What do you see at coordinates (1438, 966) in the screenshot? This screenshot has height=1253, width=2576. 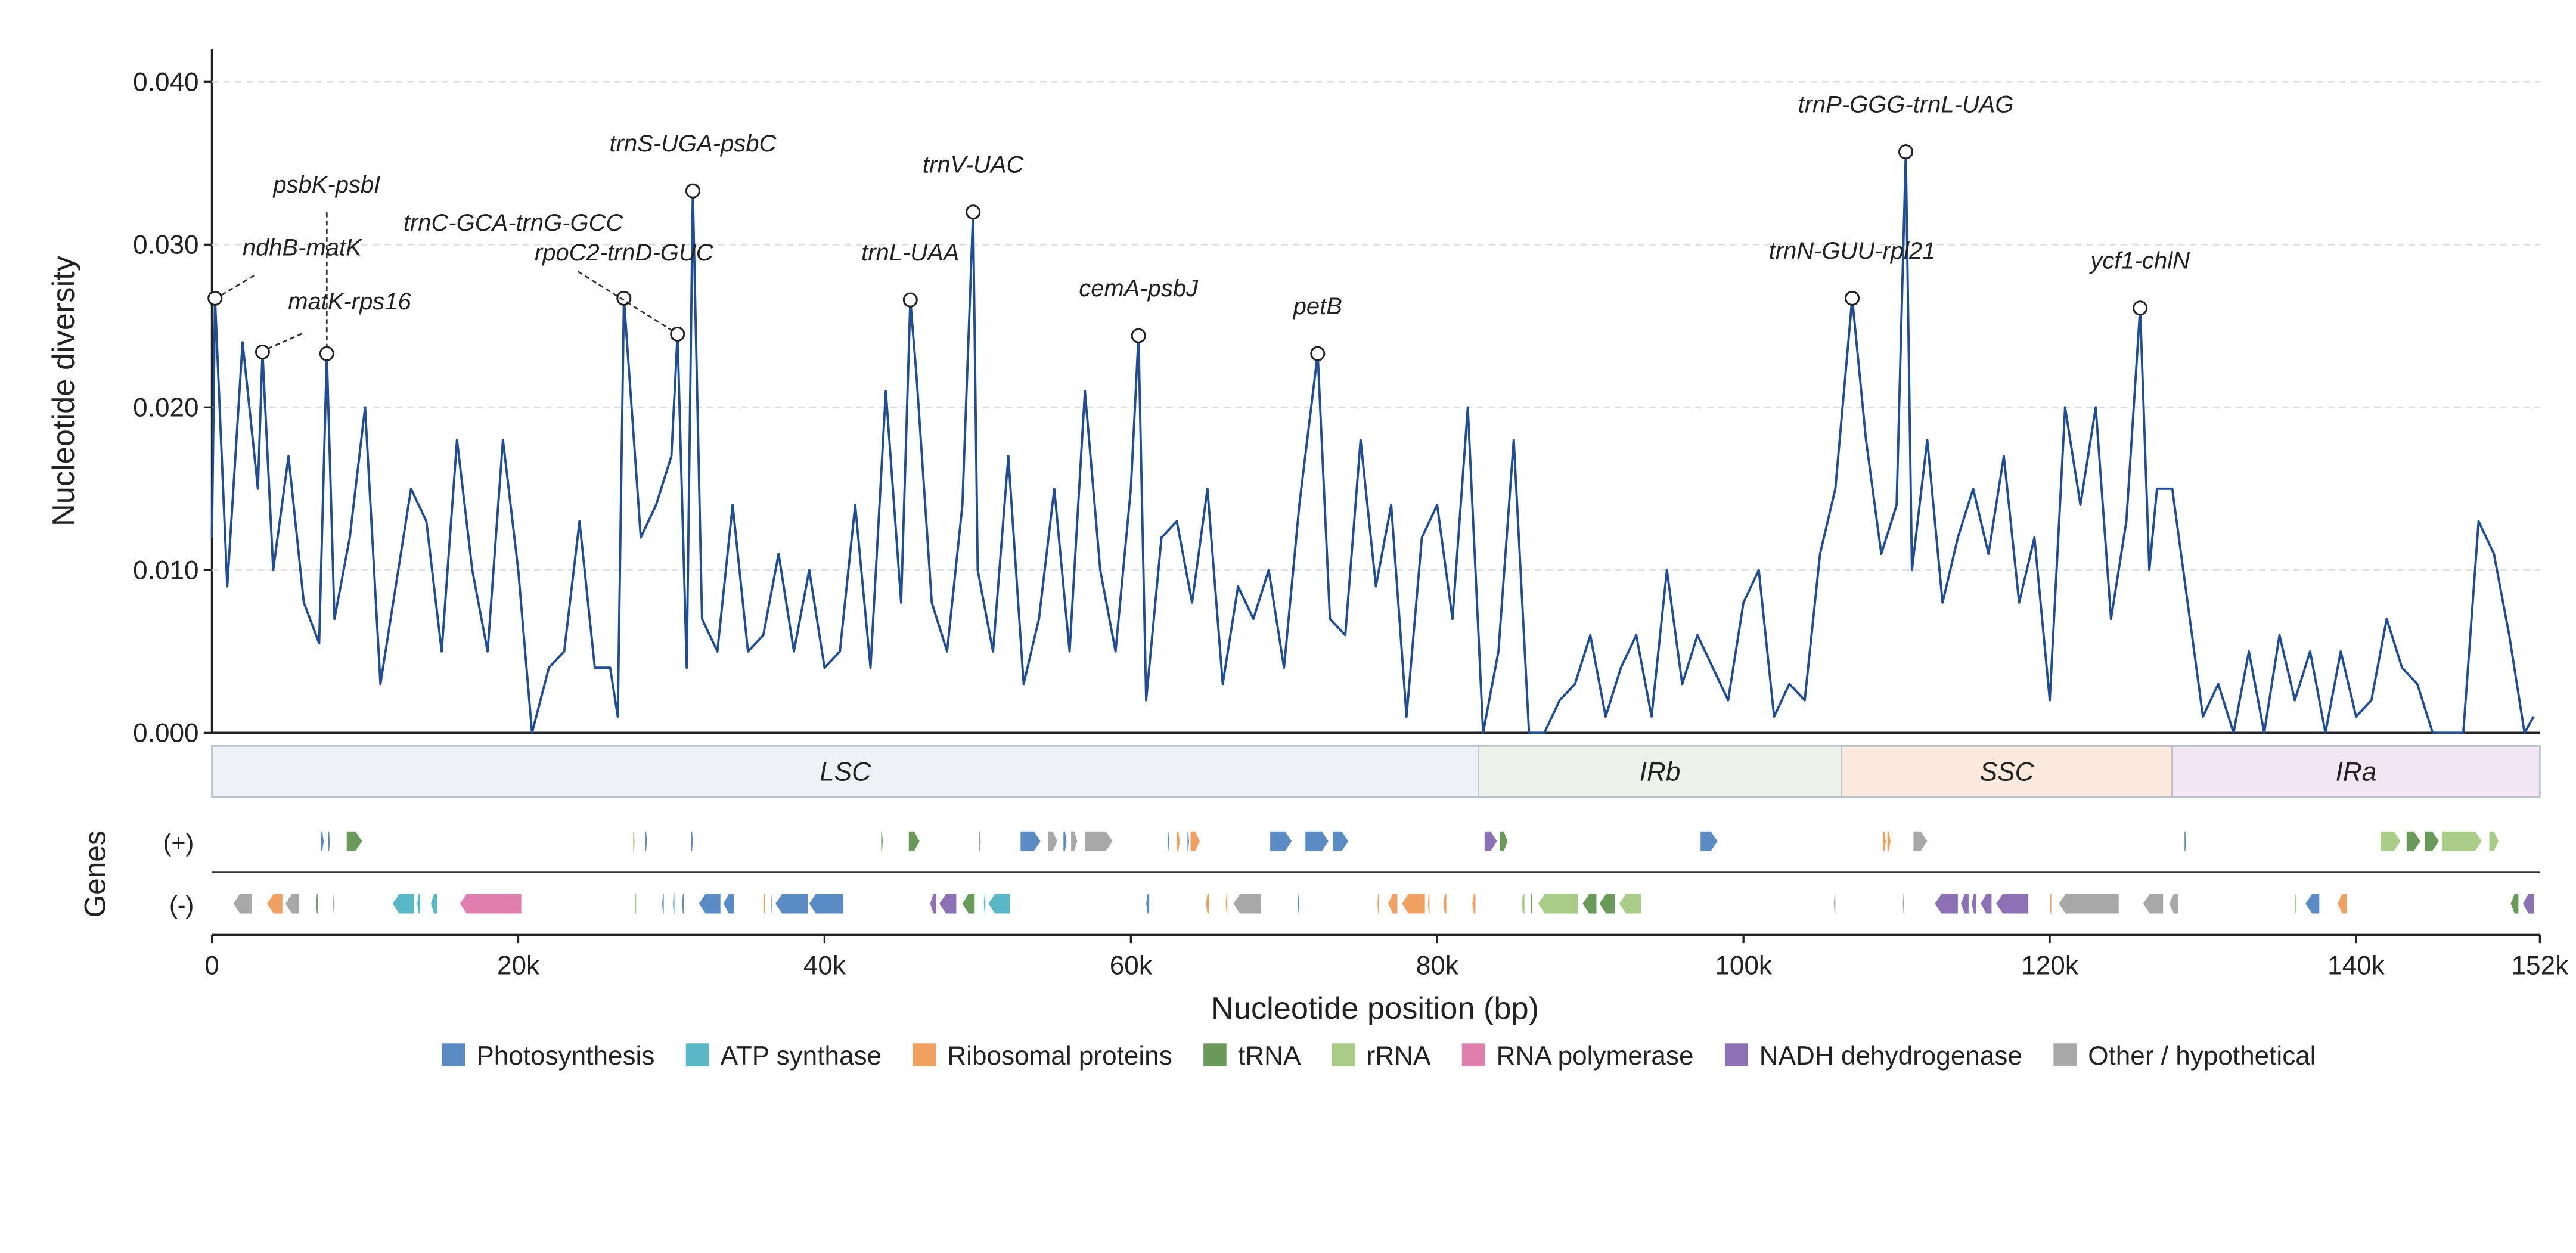 I see `x-tick-label: 80k` at bounding box center [1438, 966].